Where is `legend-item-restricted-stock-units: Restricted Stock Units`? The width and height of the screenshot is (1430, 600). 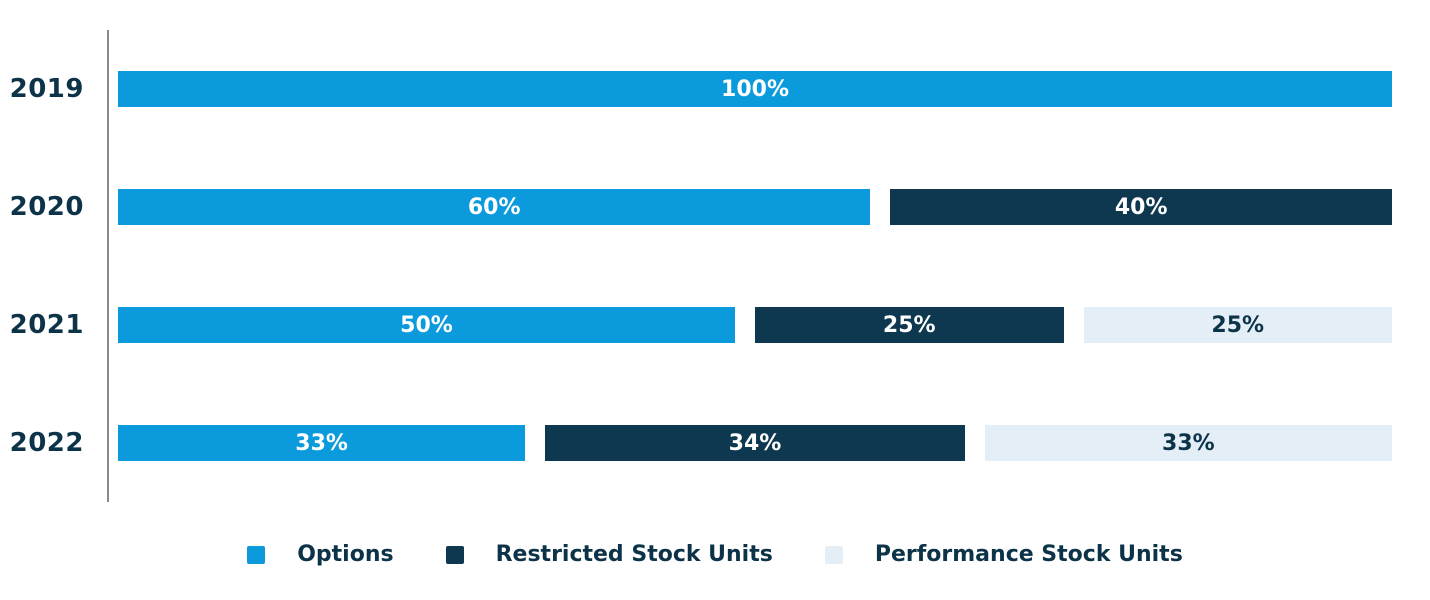 legend-item-restricted-stock-units: Restricted Stock Units is located at coordinates (609, 554).